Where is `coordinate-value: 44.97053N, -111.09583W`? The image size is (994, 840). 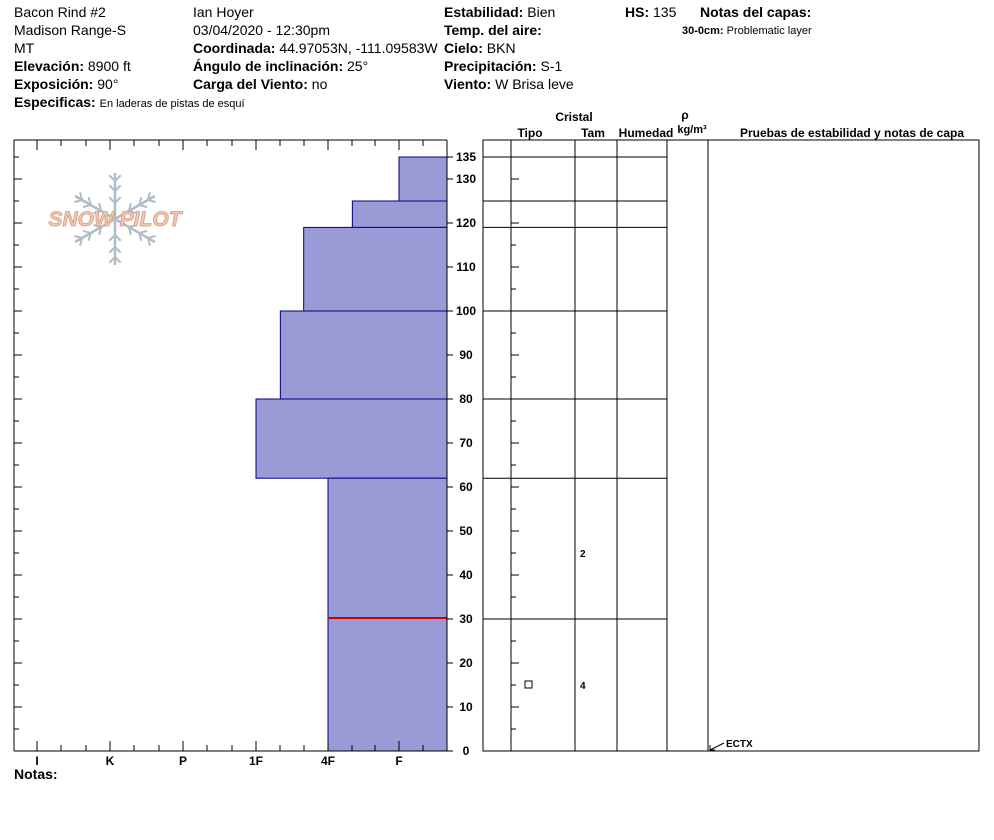 coordinate-value: 44.97053N, -111.09583W is located at coordinates (358, 48).